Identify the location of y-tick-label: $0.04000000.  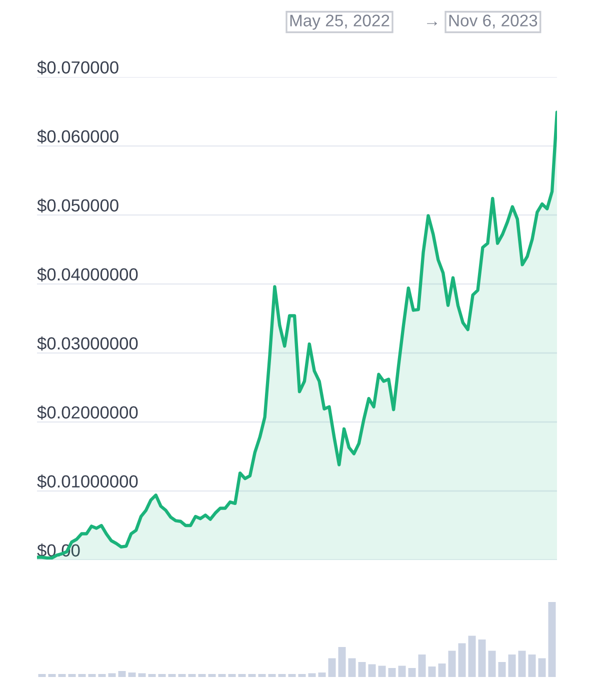
(87, 275).